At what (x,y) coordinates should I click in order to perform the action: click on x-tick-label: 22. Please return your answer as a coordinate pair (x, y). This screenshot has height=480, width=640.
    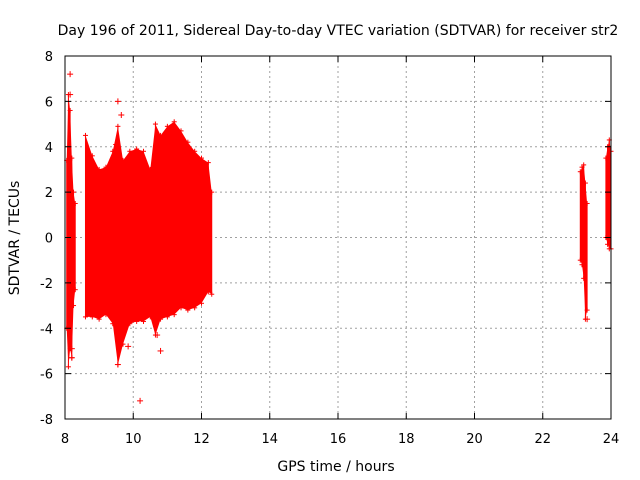
    Looking at the image, I should click on (542, 439).